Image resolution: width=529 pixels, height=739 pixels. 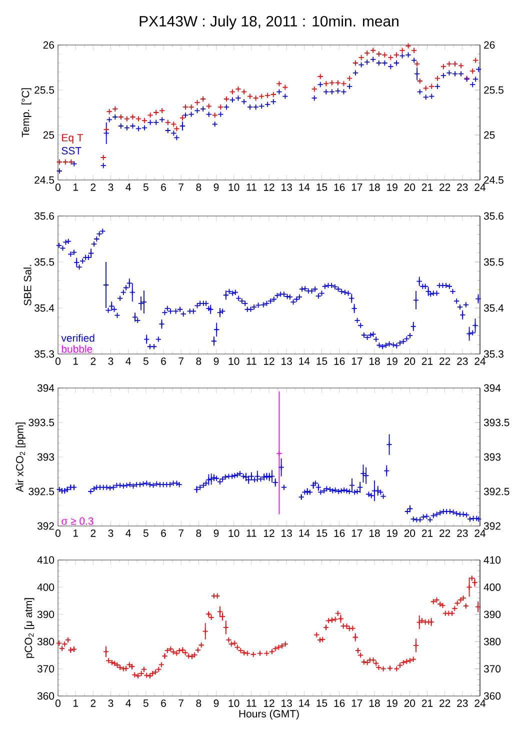 I want to click on series-label: Eq T, so click(x=73, y=139).